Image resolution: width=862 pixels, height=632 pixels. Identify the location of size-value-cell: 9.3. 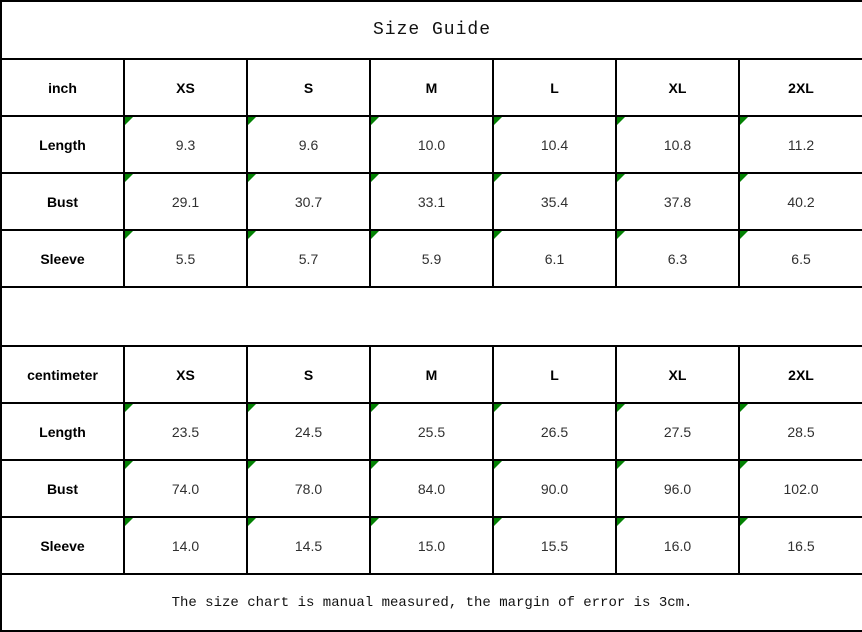
(185, 144).